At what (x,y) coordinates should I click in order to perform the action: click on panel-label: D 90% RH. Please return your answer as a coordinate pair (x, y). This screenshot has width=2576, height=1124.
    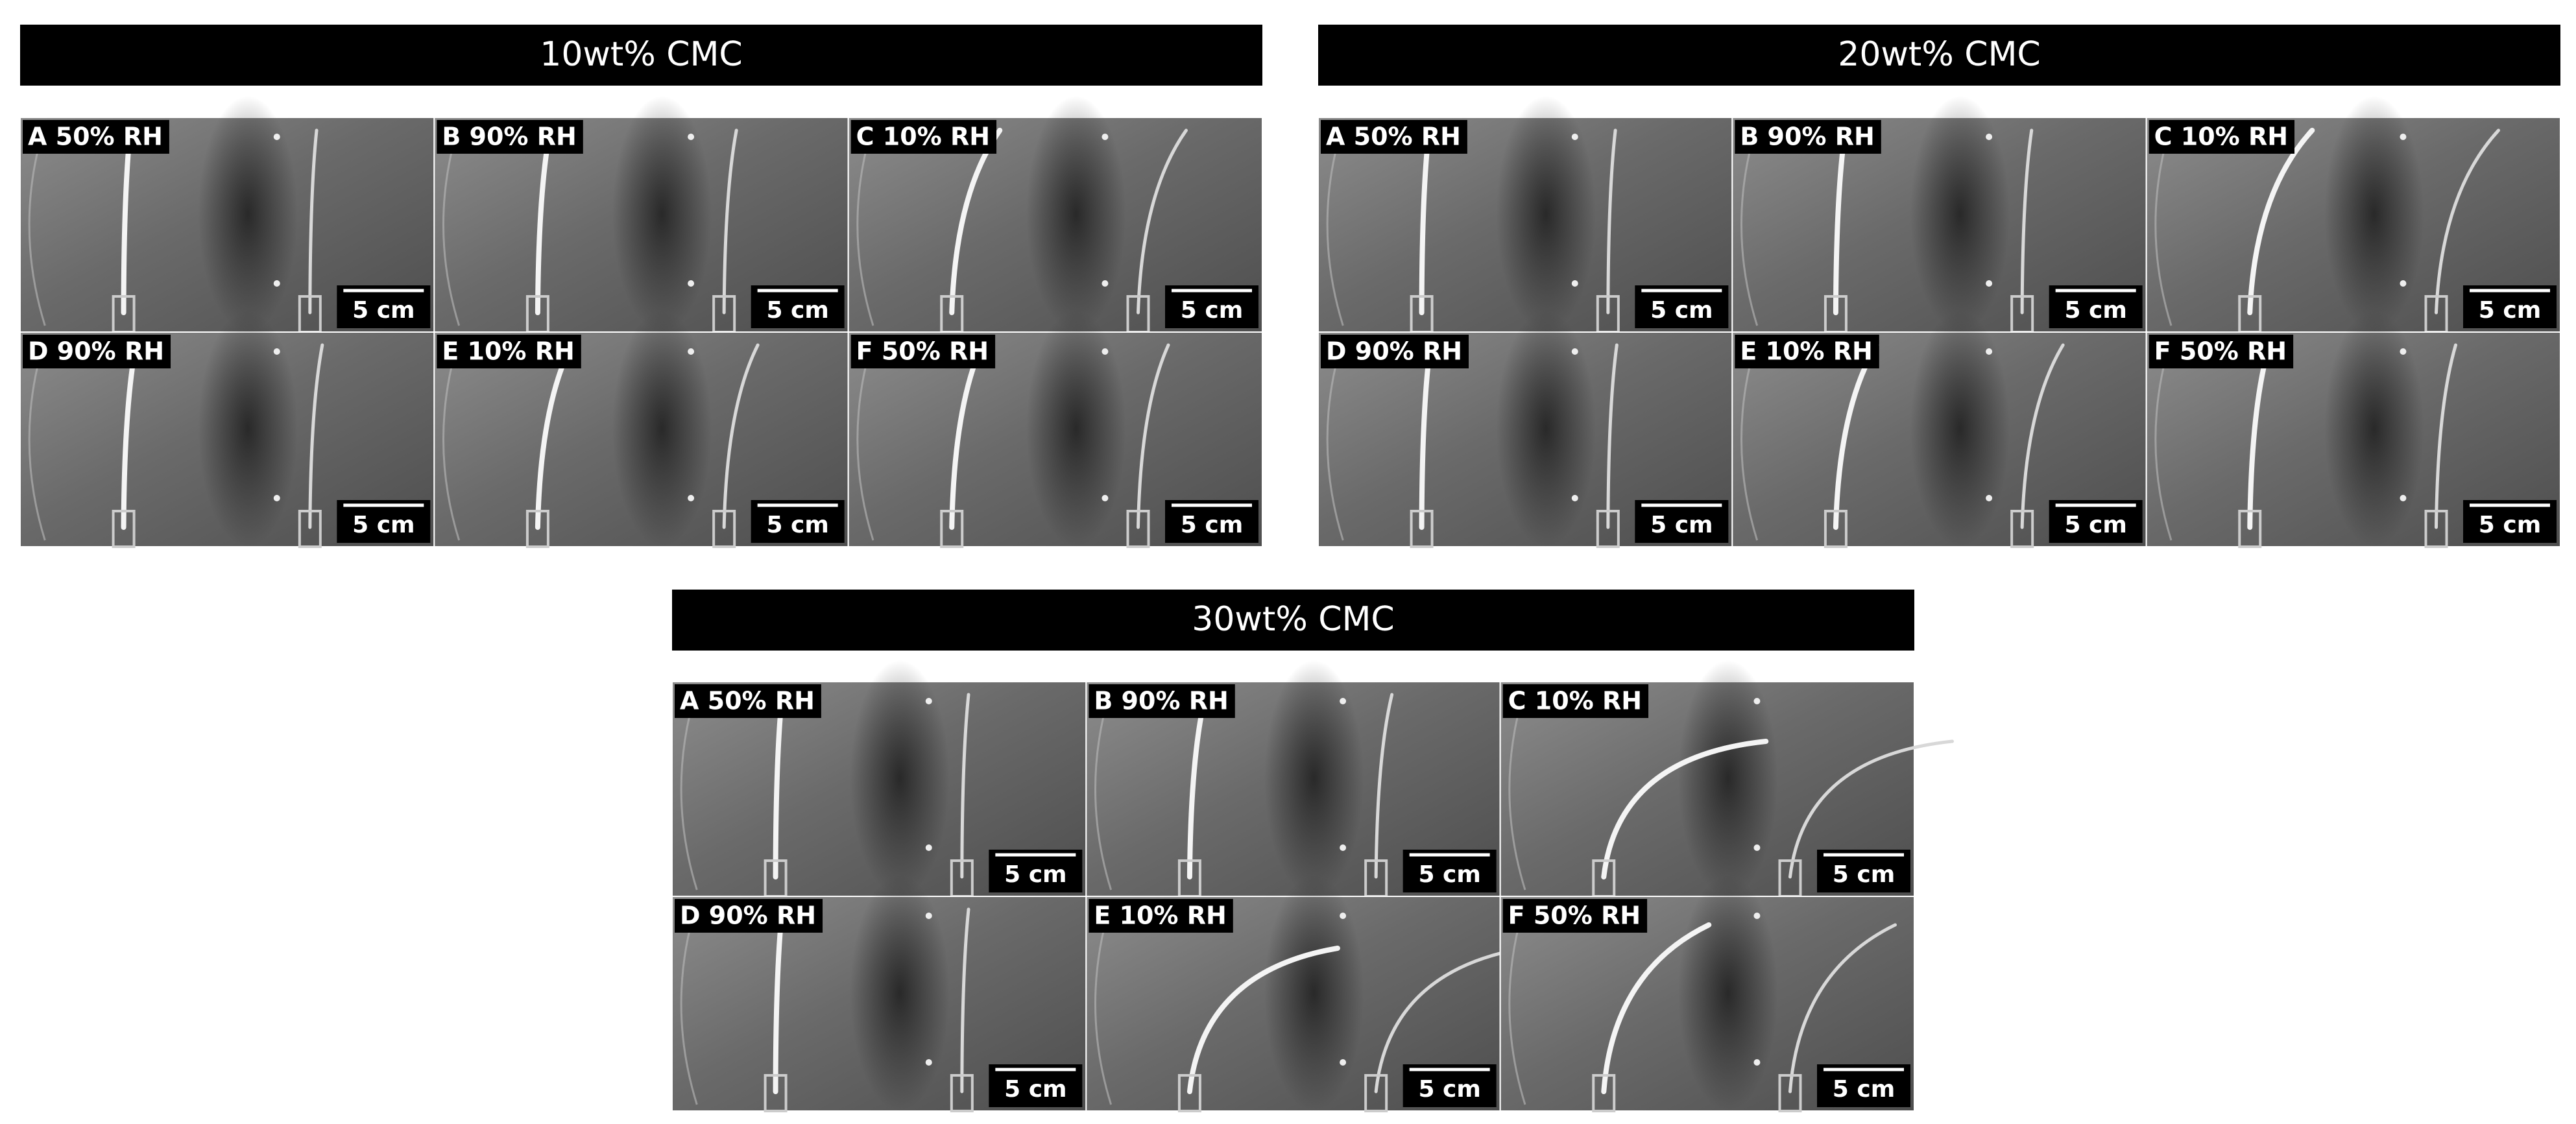
    Looking at the image, I should click on (1394, 351).